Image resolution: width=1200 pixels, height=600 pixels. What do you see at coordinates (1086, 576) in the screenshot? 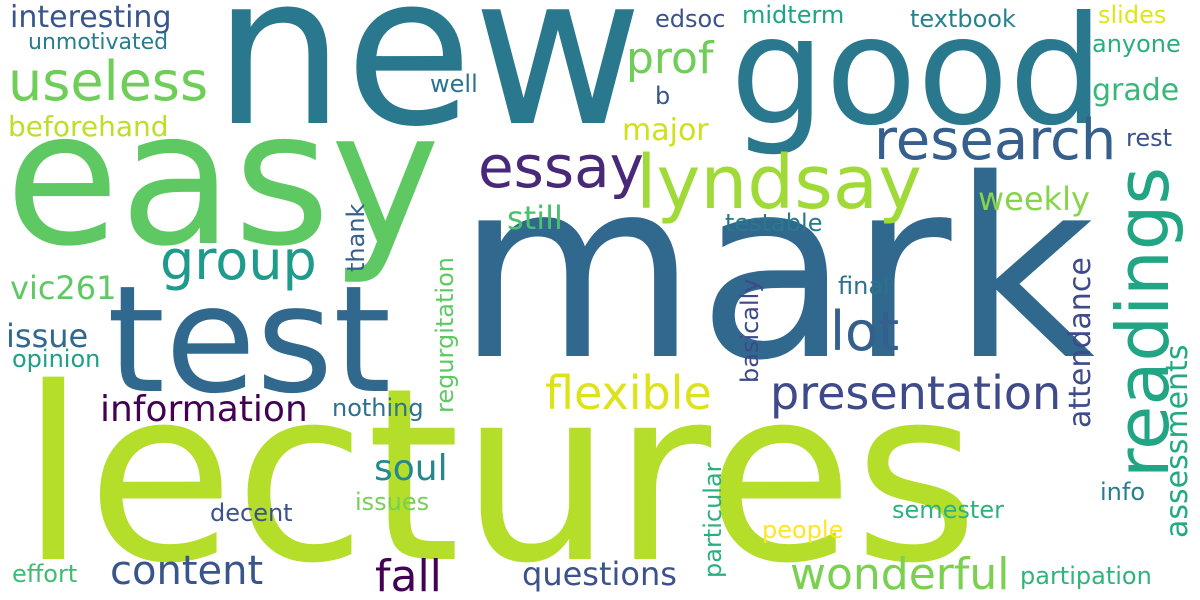
I see `word-partipation: partipation` at bounding box center [1086, 576].